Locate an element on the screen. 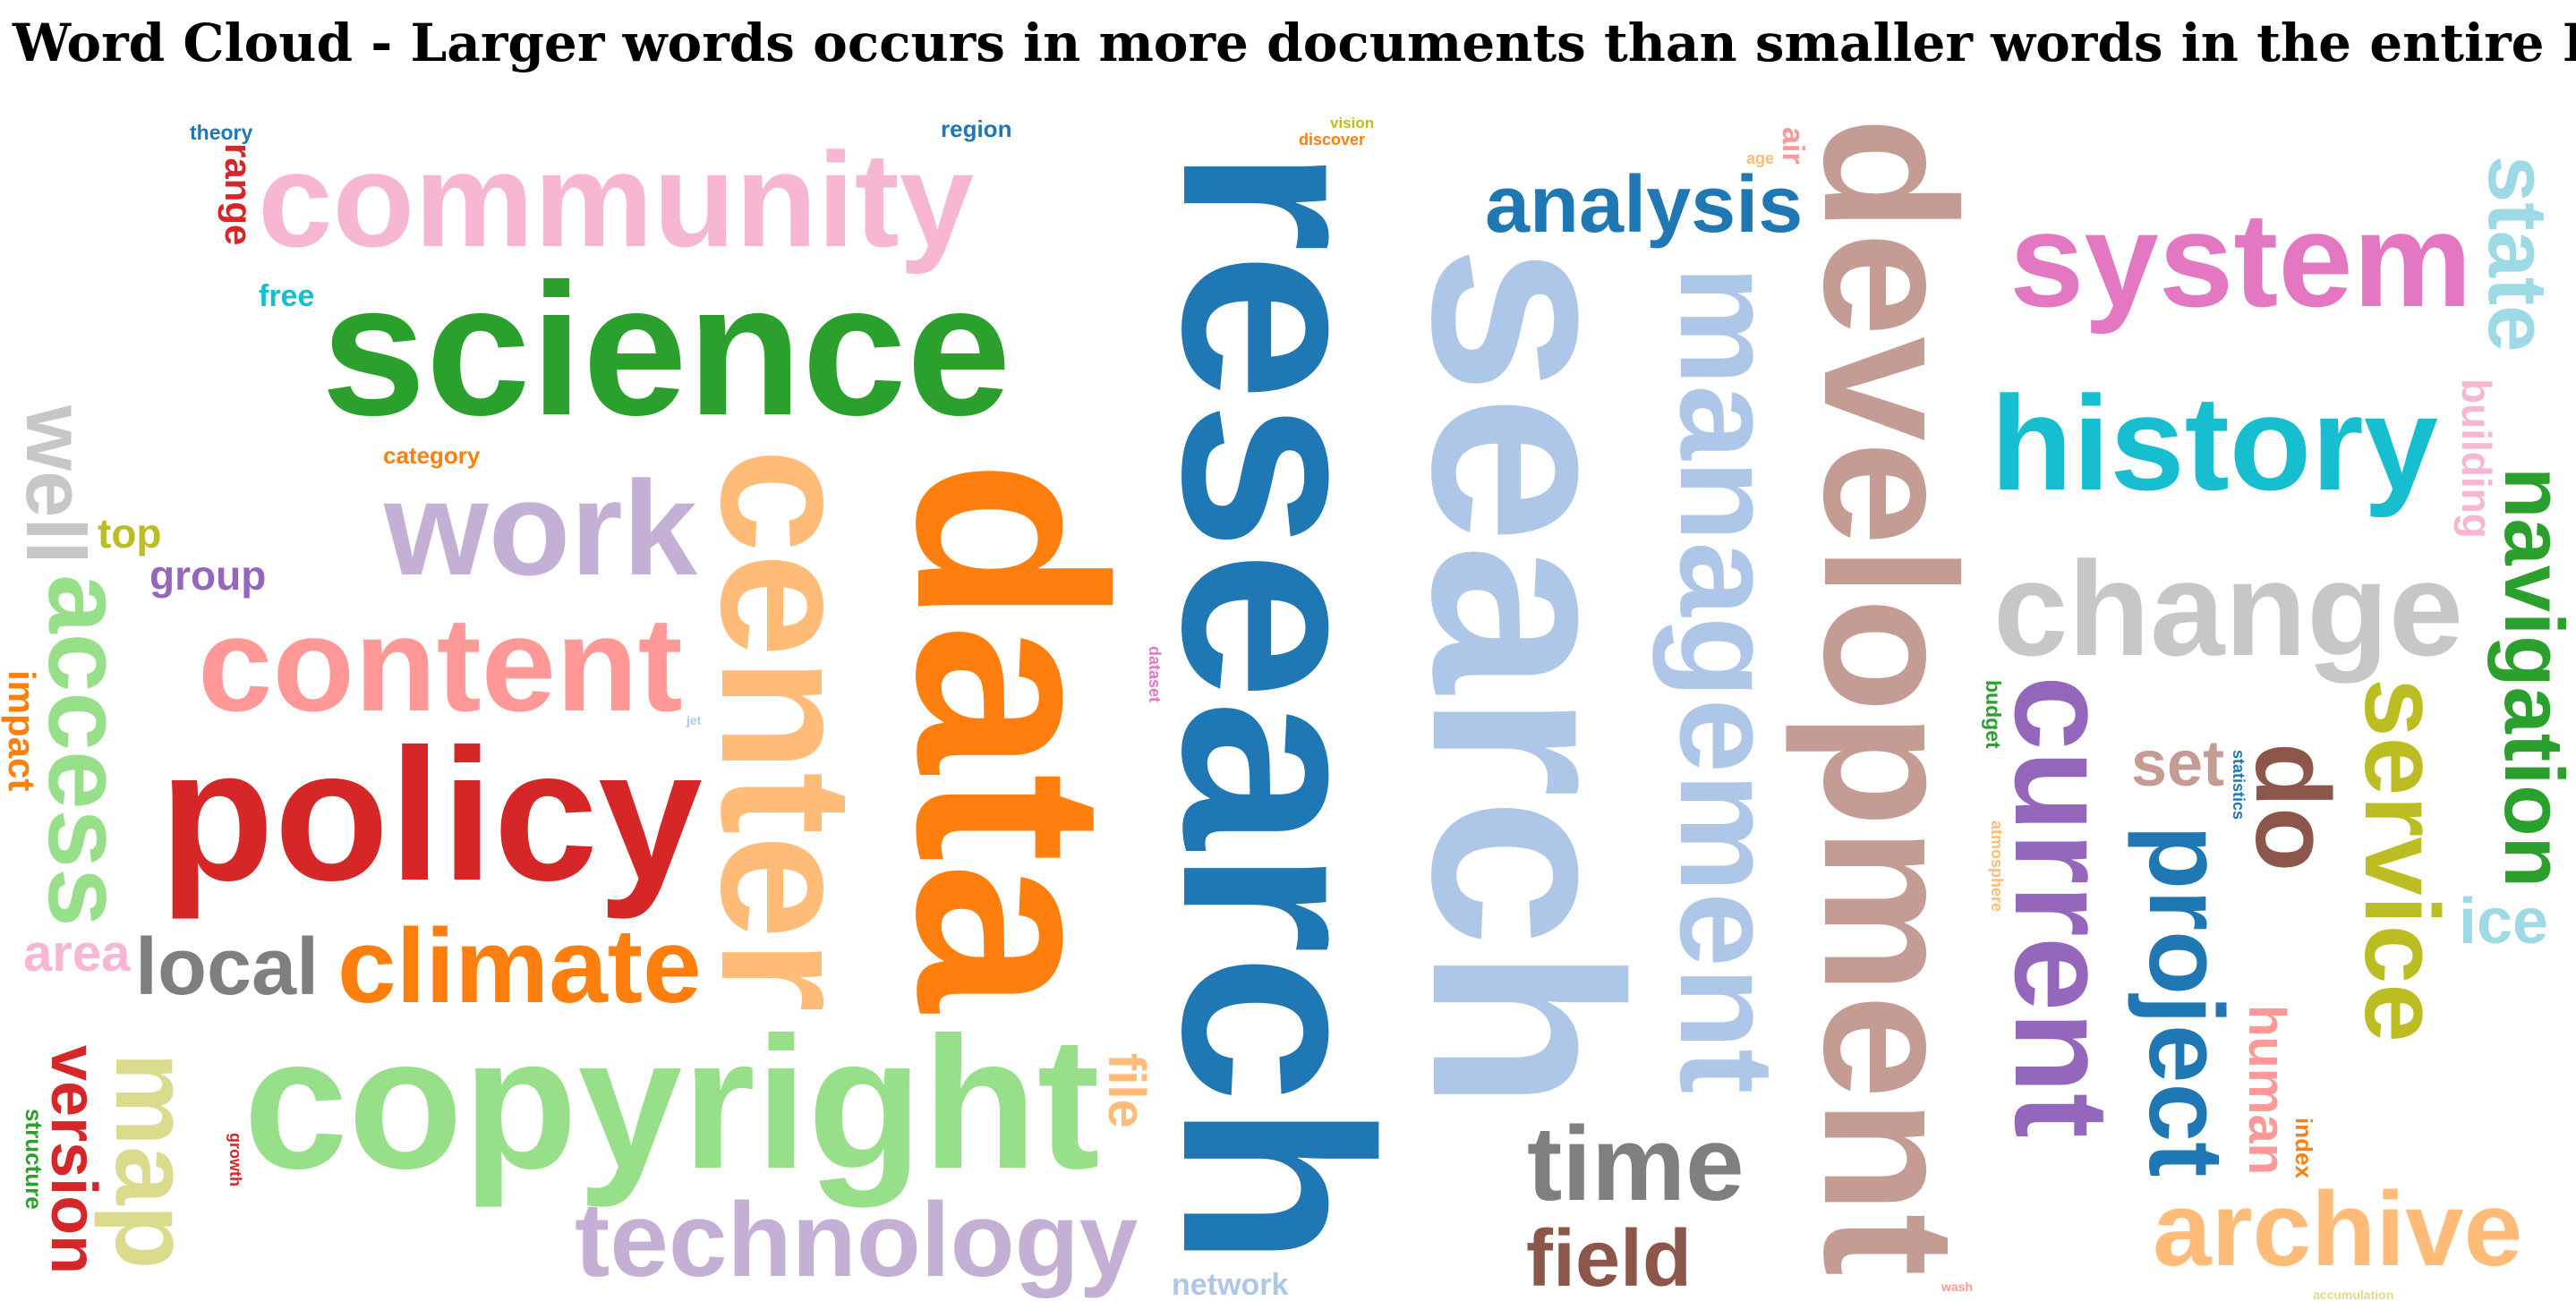  cloud-word: copyright is located at coordinates (671, 1103).